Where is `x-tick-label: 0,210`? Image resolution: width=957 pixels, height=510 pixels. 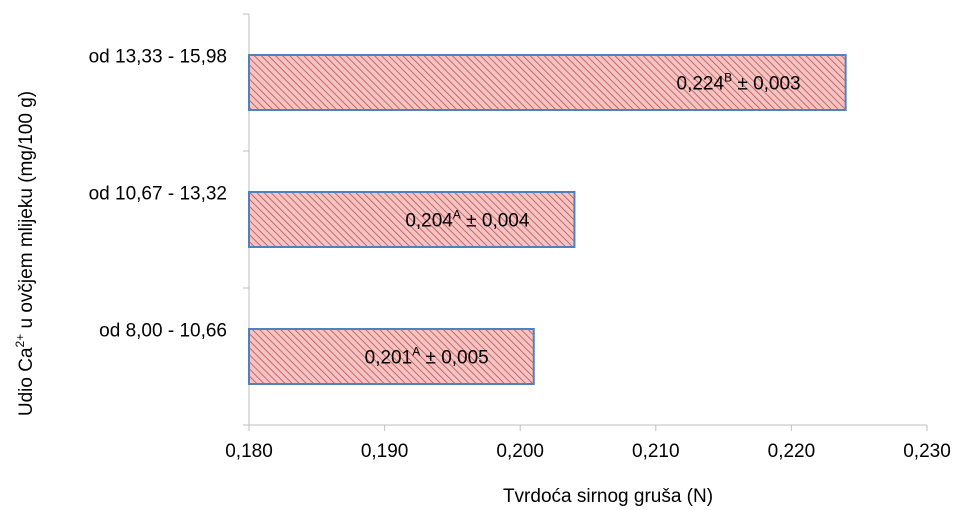
x-tick-label: 0,210 is located at coordinates (656, 451).